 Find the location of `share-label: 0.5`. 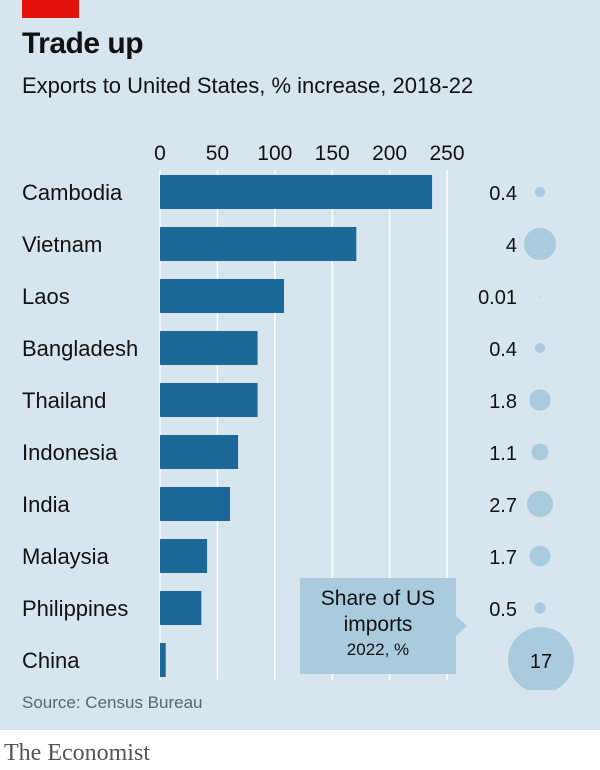

share-label: 0.5 is located at coordinates (503, 610).